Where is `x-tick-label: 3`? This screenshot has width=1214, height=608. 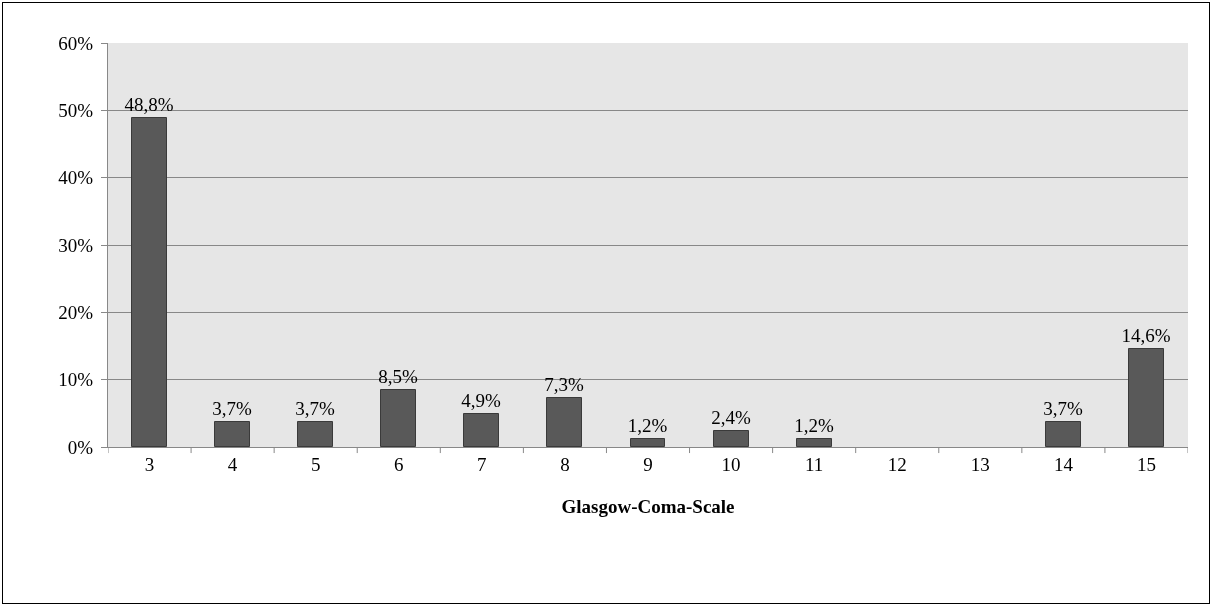
x-tick-label: 3 is located at coordinates (149, 464).